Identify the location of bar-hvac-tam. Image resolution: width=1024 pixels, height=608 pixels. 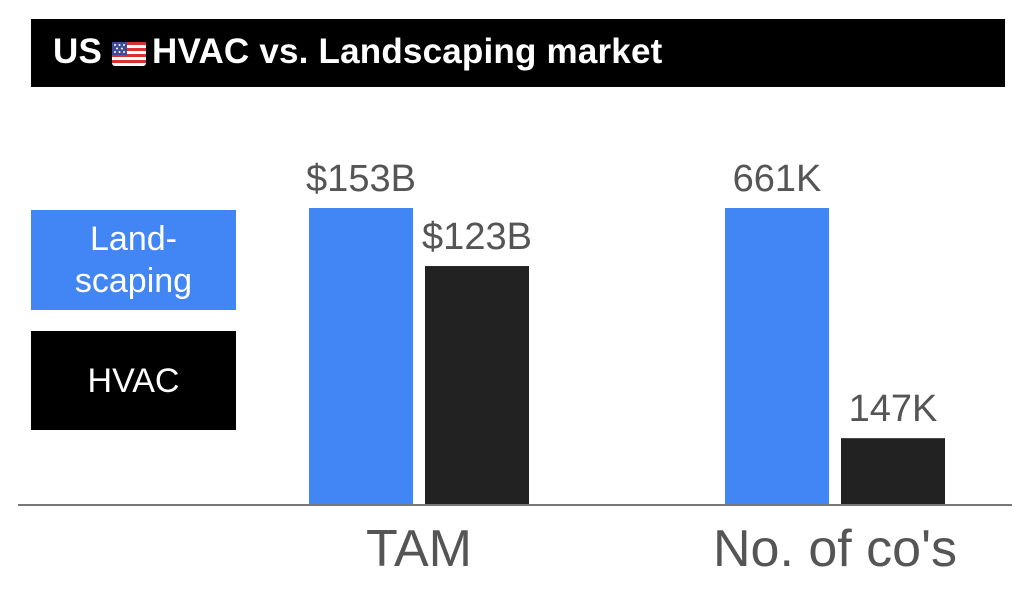
(477, 385).